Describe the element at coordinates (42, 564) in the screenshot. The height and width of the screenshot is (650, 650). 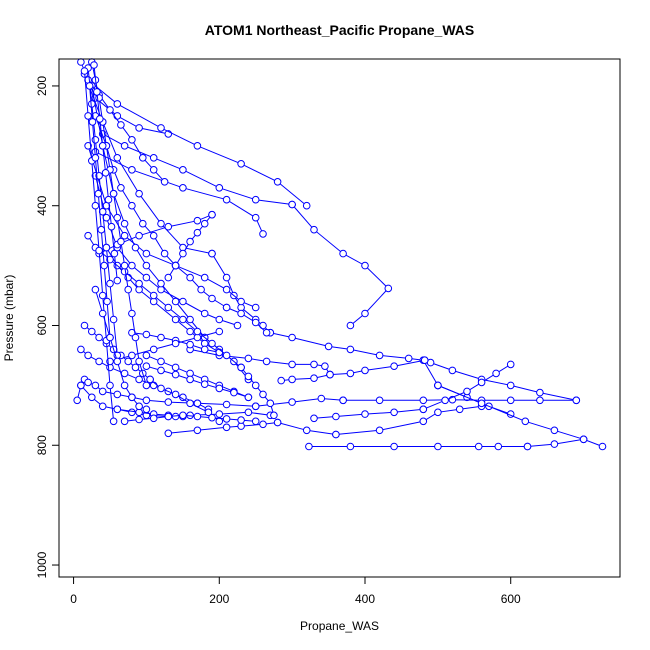
I see `y-tick-label: 1000` at that location.